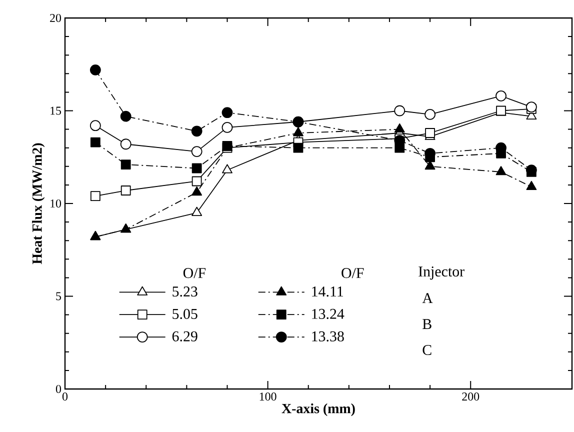  Describe the element at coordinates (268, 396) in the screenshot. I see `x-tick-label: 100` at that location.